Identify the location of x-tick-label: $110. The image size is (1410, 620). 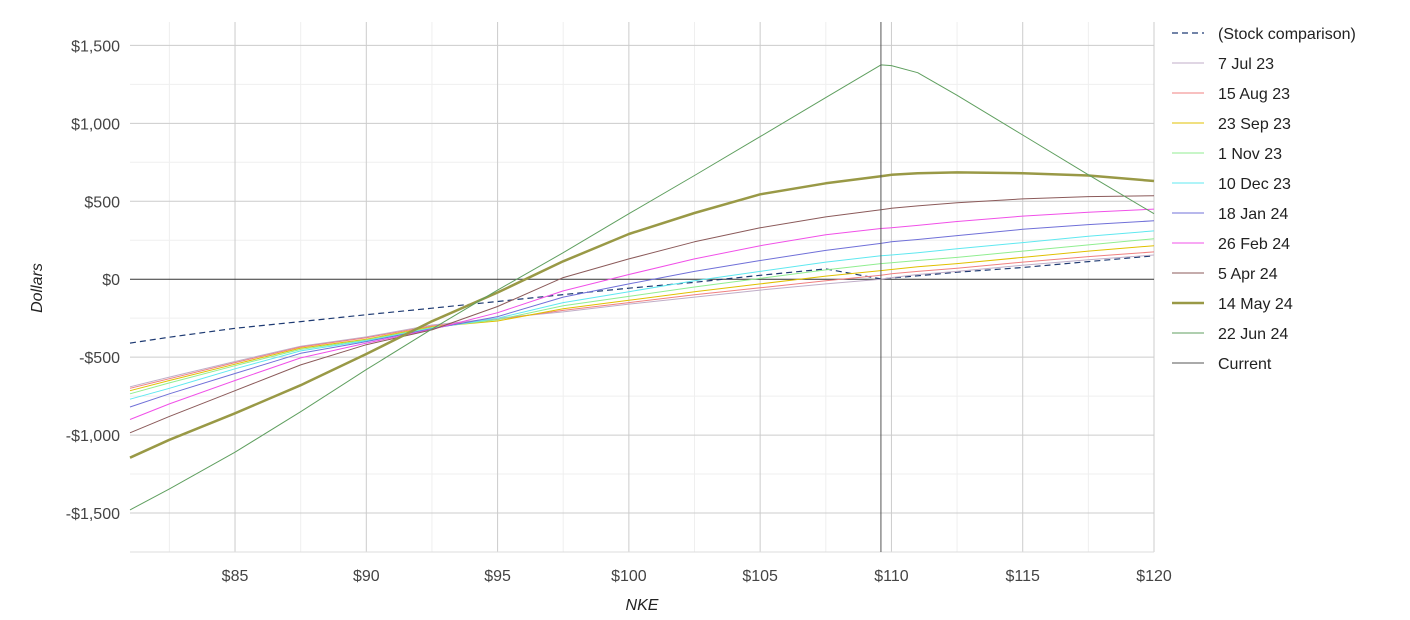
(891, 576).